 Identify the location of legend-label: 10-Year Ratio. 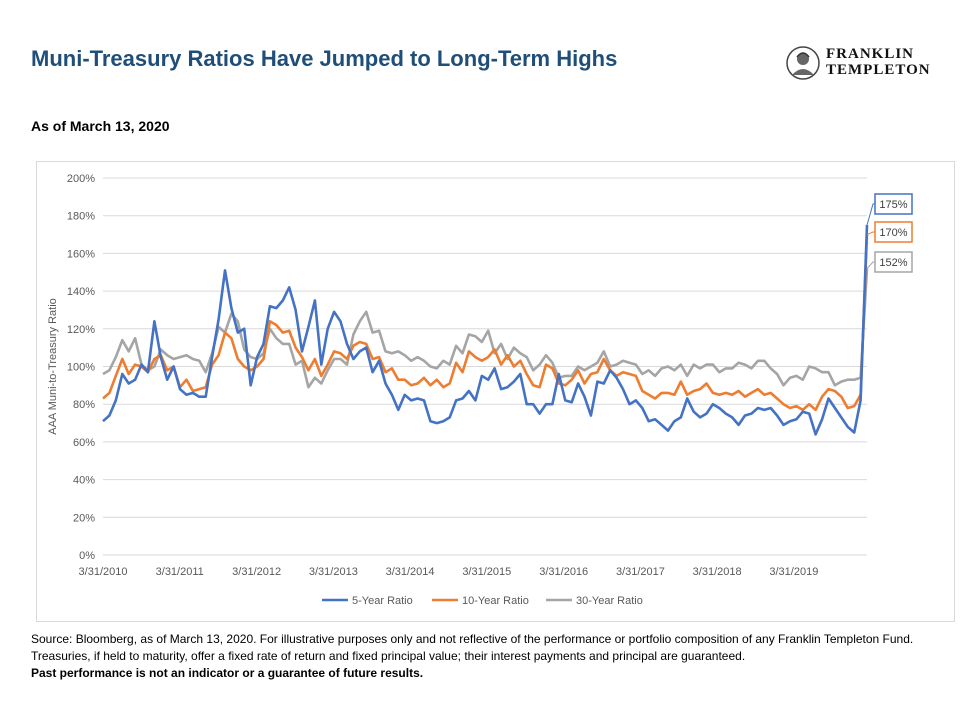
(495, 601).